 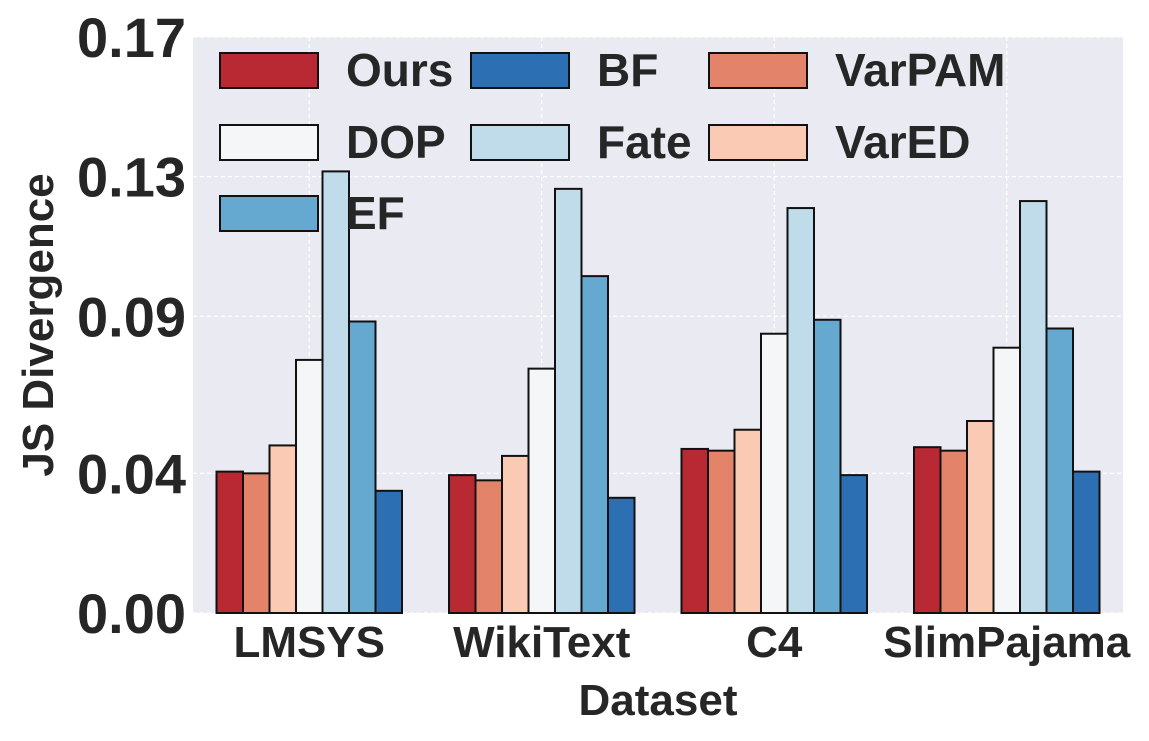 I want to click on bar-vared-lmsys, so click(x=282, y=529).